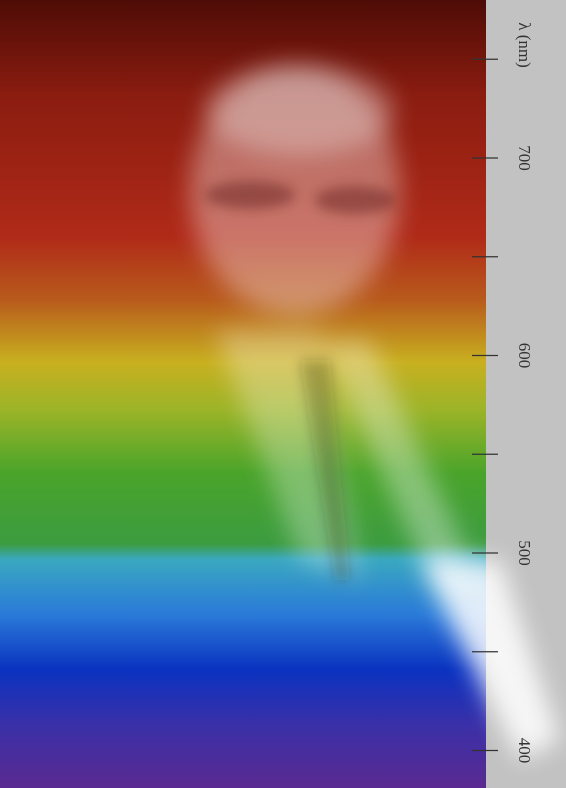 The width and height of the screenshot is (566, 788). What do you see at coordinates (524, 45) in the screenshot?
I see `axis-label: λ (nm)` at bounding box center [524, 45].